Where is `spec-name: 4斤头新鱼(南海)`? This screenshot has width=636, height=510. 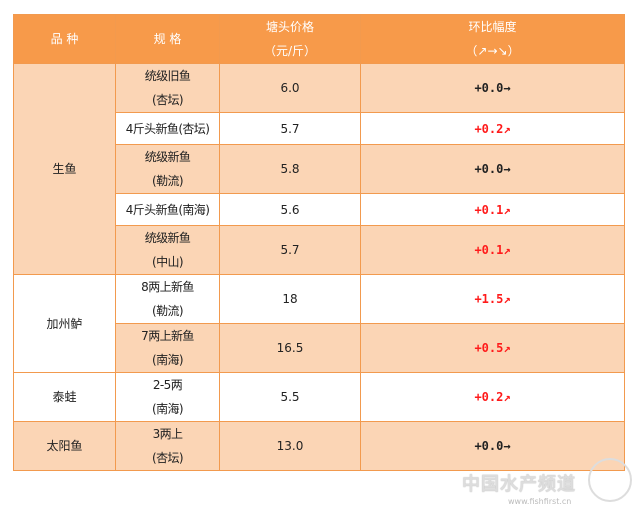 spec-name: 4斤头新鱼(南海) is located at coordinates (167, 209).